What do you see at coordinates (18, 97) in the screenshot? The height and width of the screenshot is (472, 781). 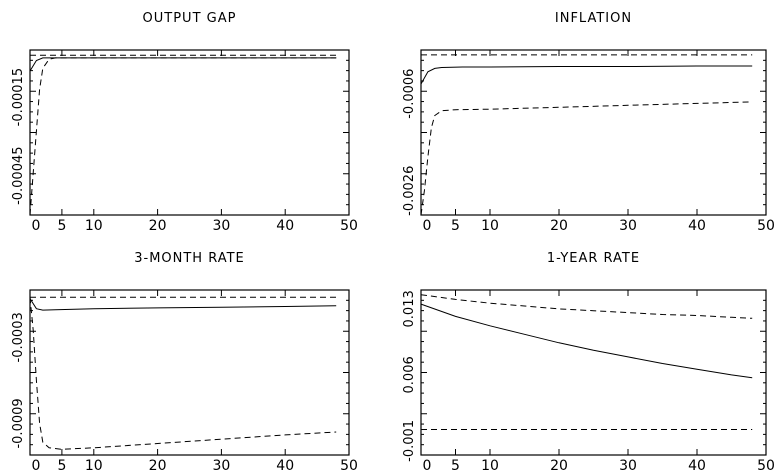 I see `y-tick-label: -0.00015` at bounding box center [18, 97].